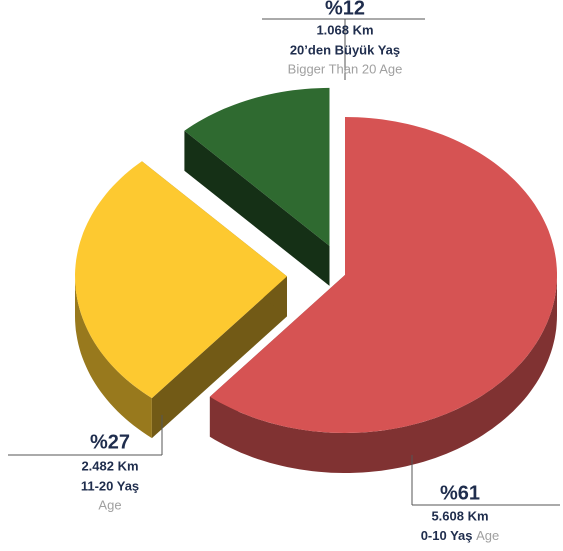  Describe the element at coordinates (345, 68) in the screenshot. I see `subtitle-label: Bigger Than 20 Age` at that location.